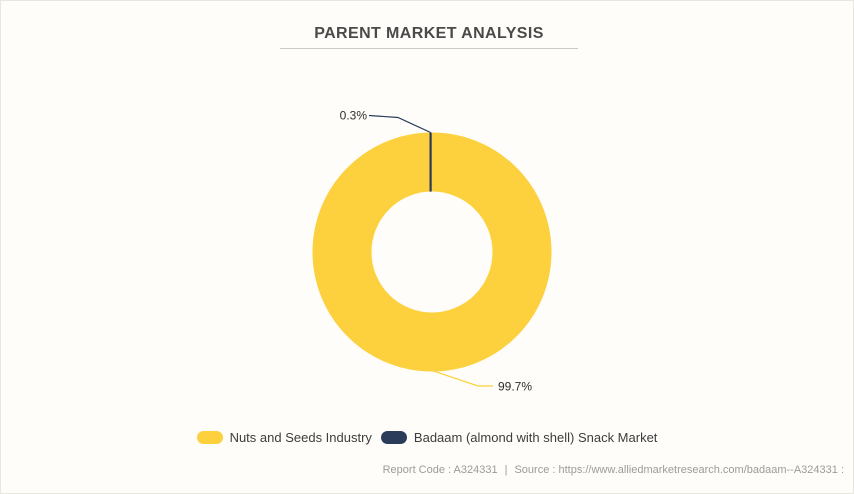  What do you see at coordinates (354, 116) in the screenshot?
I see `data-label-badaam: 0.3%` at bounding box center [354, 116].